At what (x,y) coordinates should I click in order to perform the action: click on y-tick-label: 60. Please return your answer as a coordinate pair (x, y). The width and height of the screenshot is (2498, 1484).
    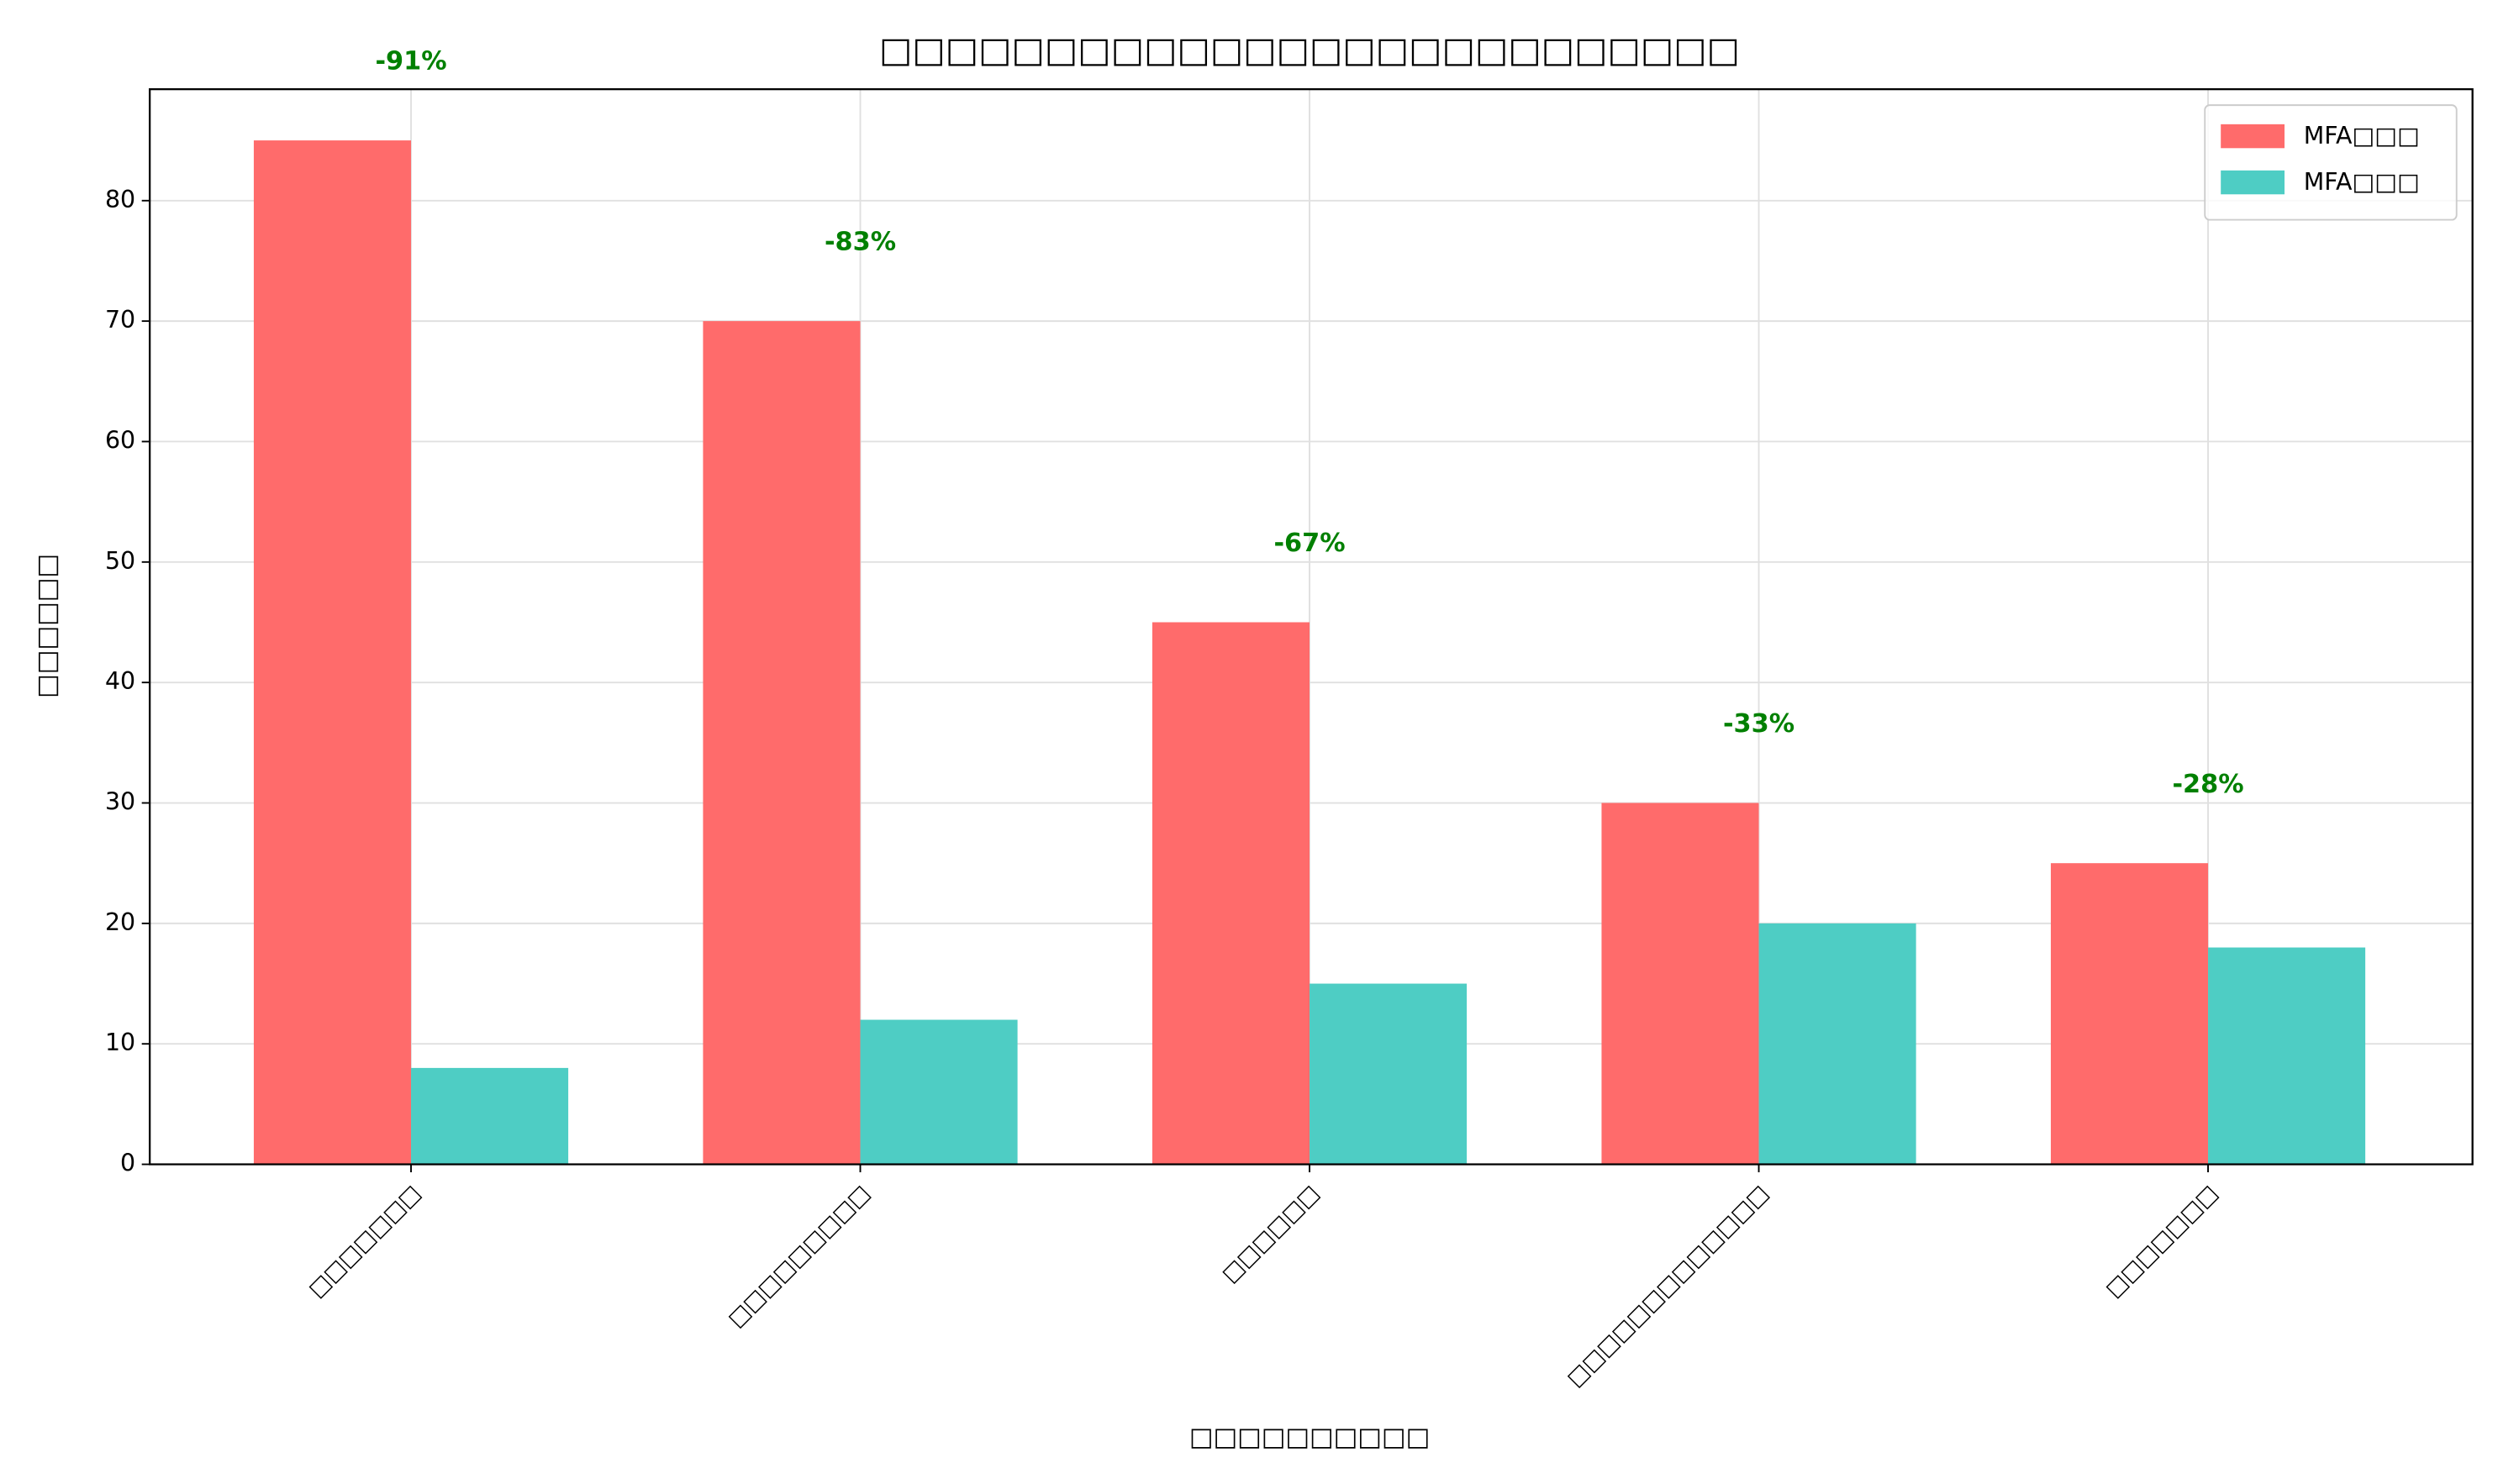
    Looking at the image, I should click on (120, 440).